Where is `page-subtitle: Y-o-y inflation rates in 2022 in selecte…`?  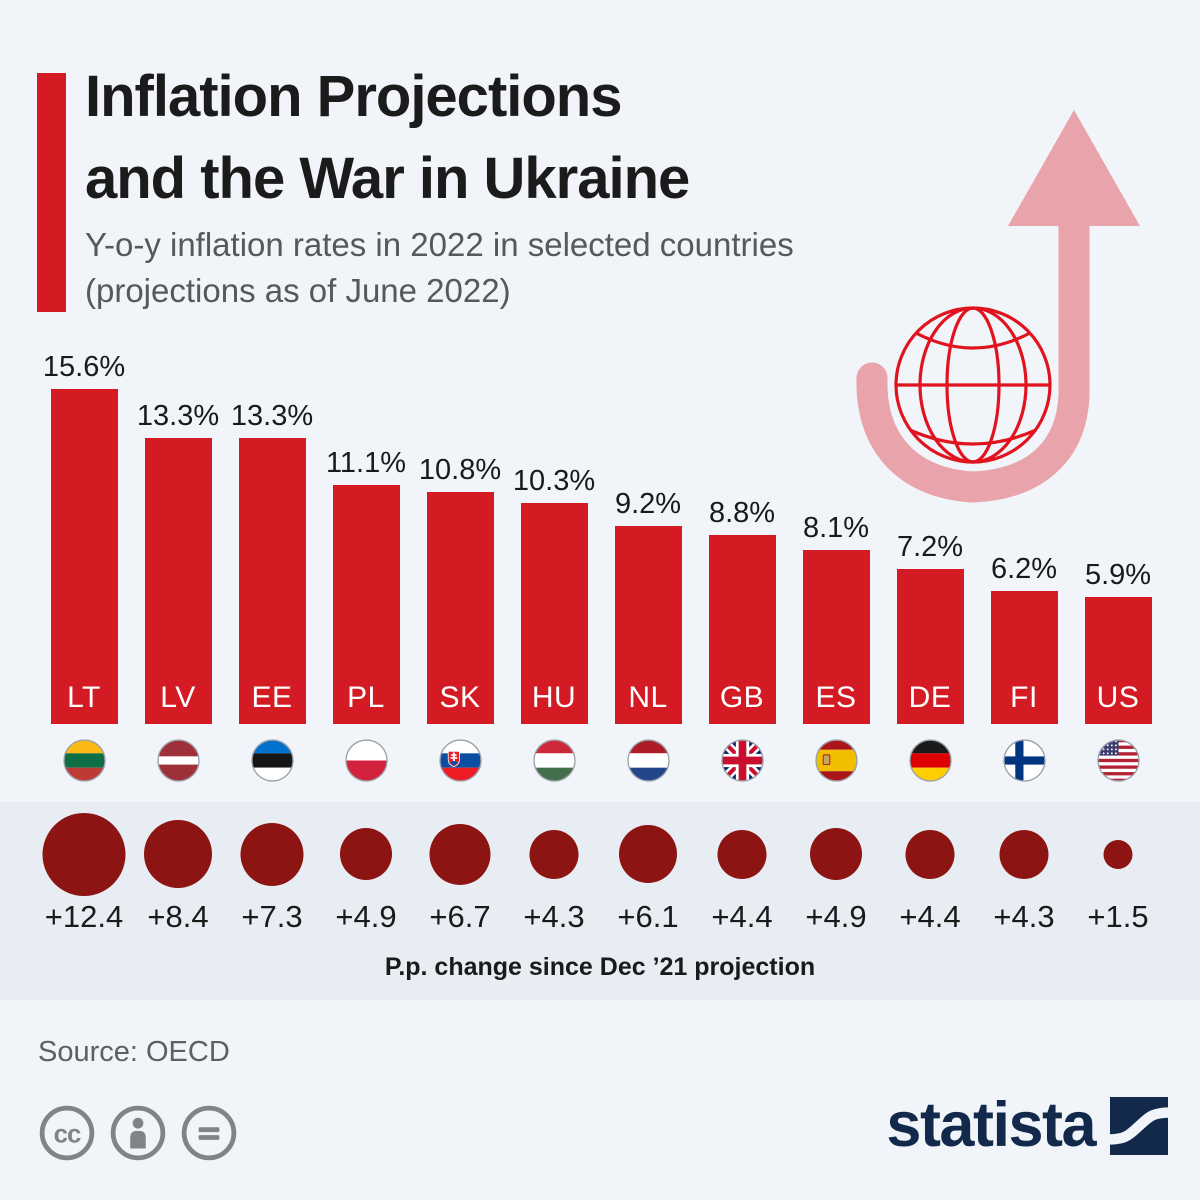
page-subtitle: Y-o-y inflation rates in 2022 in selecte… is located at coordinates (439, 268).